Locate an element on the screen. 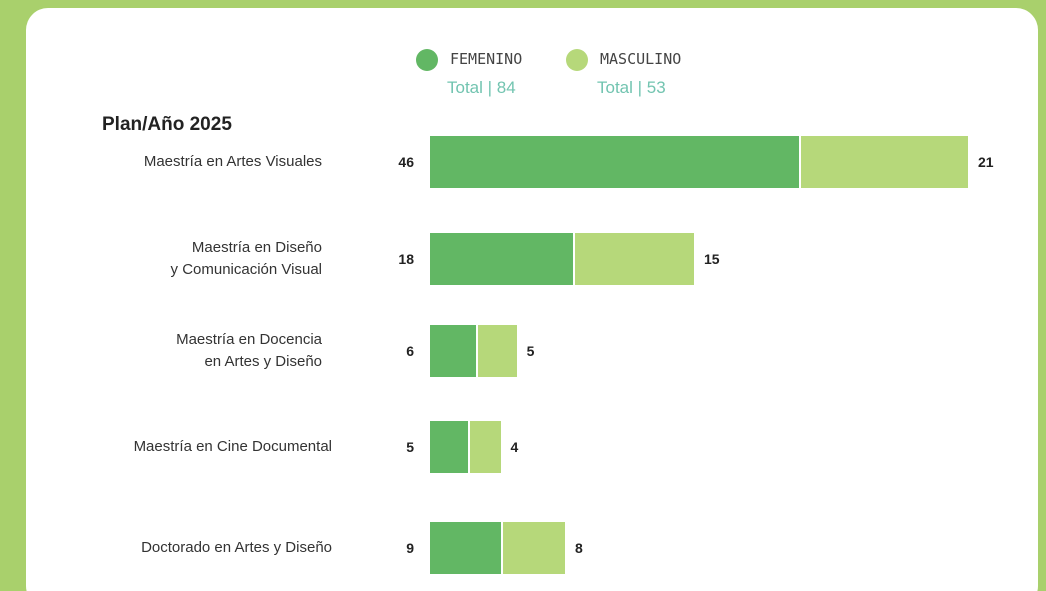  legend-total: Total | 84 is located at coordinates (481, 87).